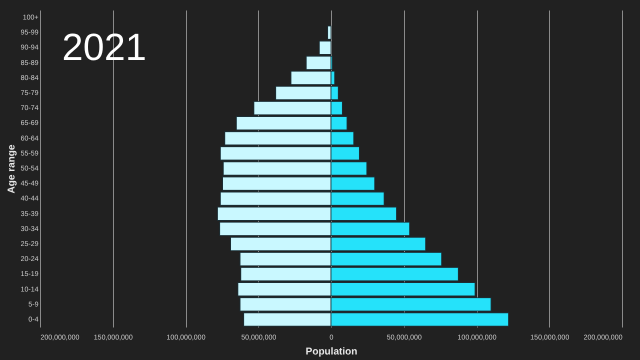  What do you see at coordinates (12, 169) in the screenshot?
I see `y-axis-title: Age range` at bounding box center [12, 169].